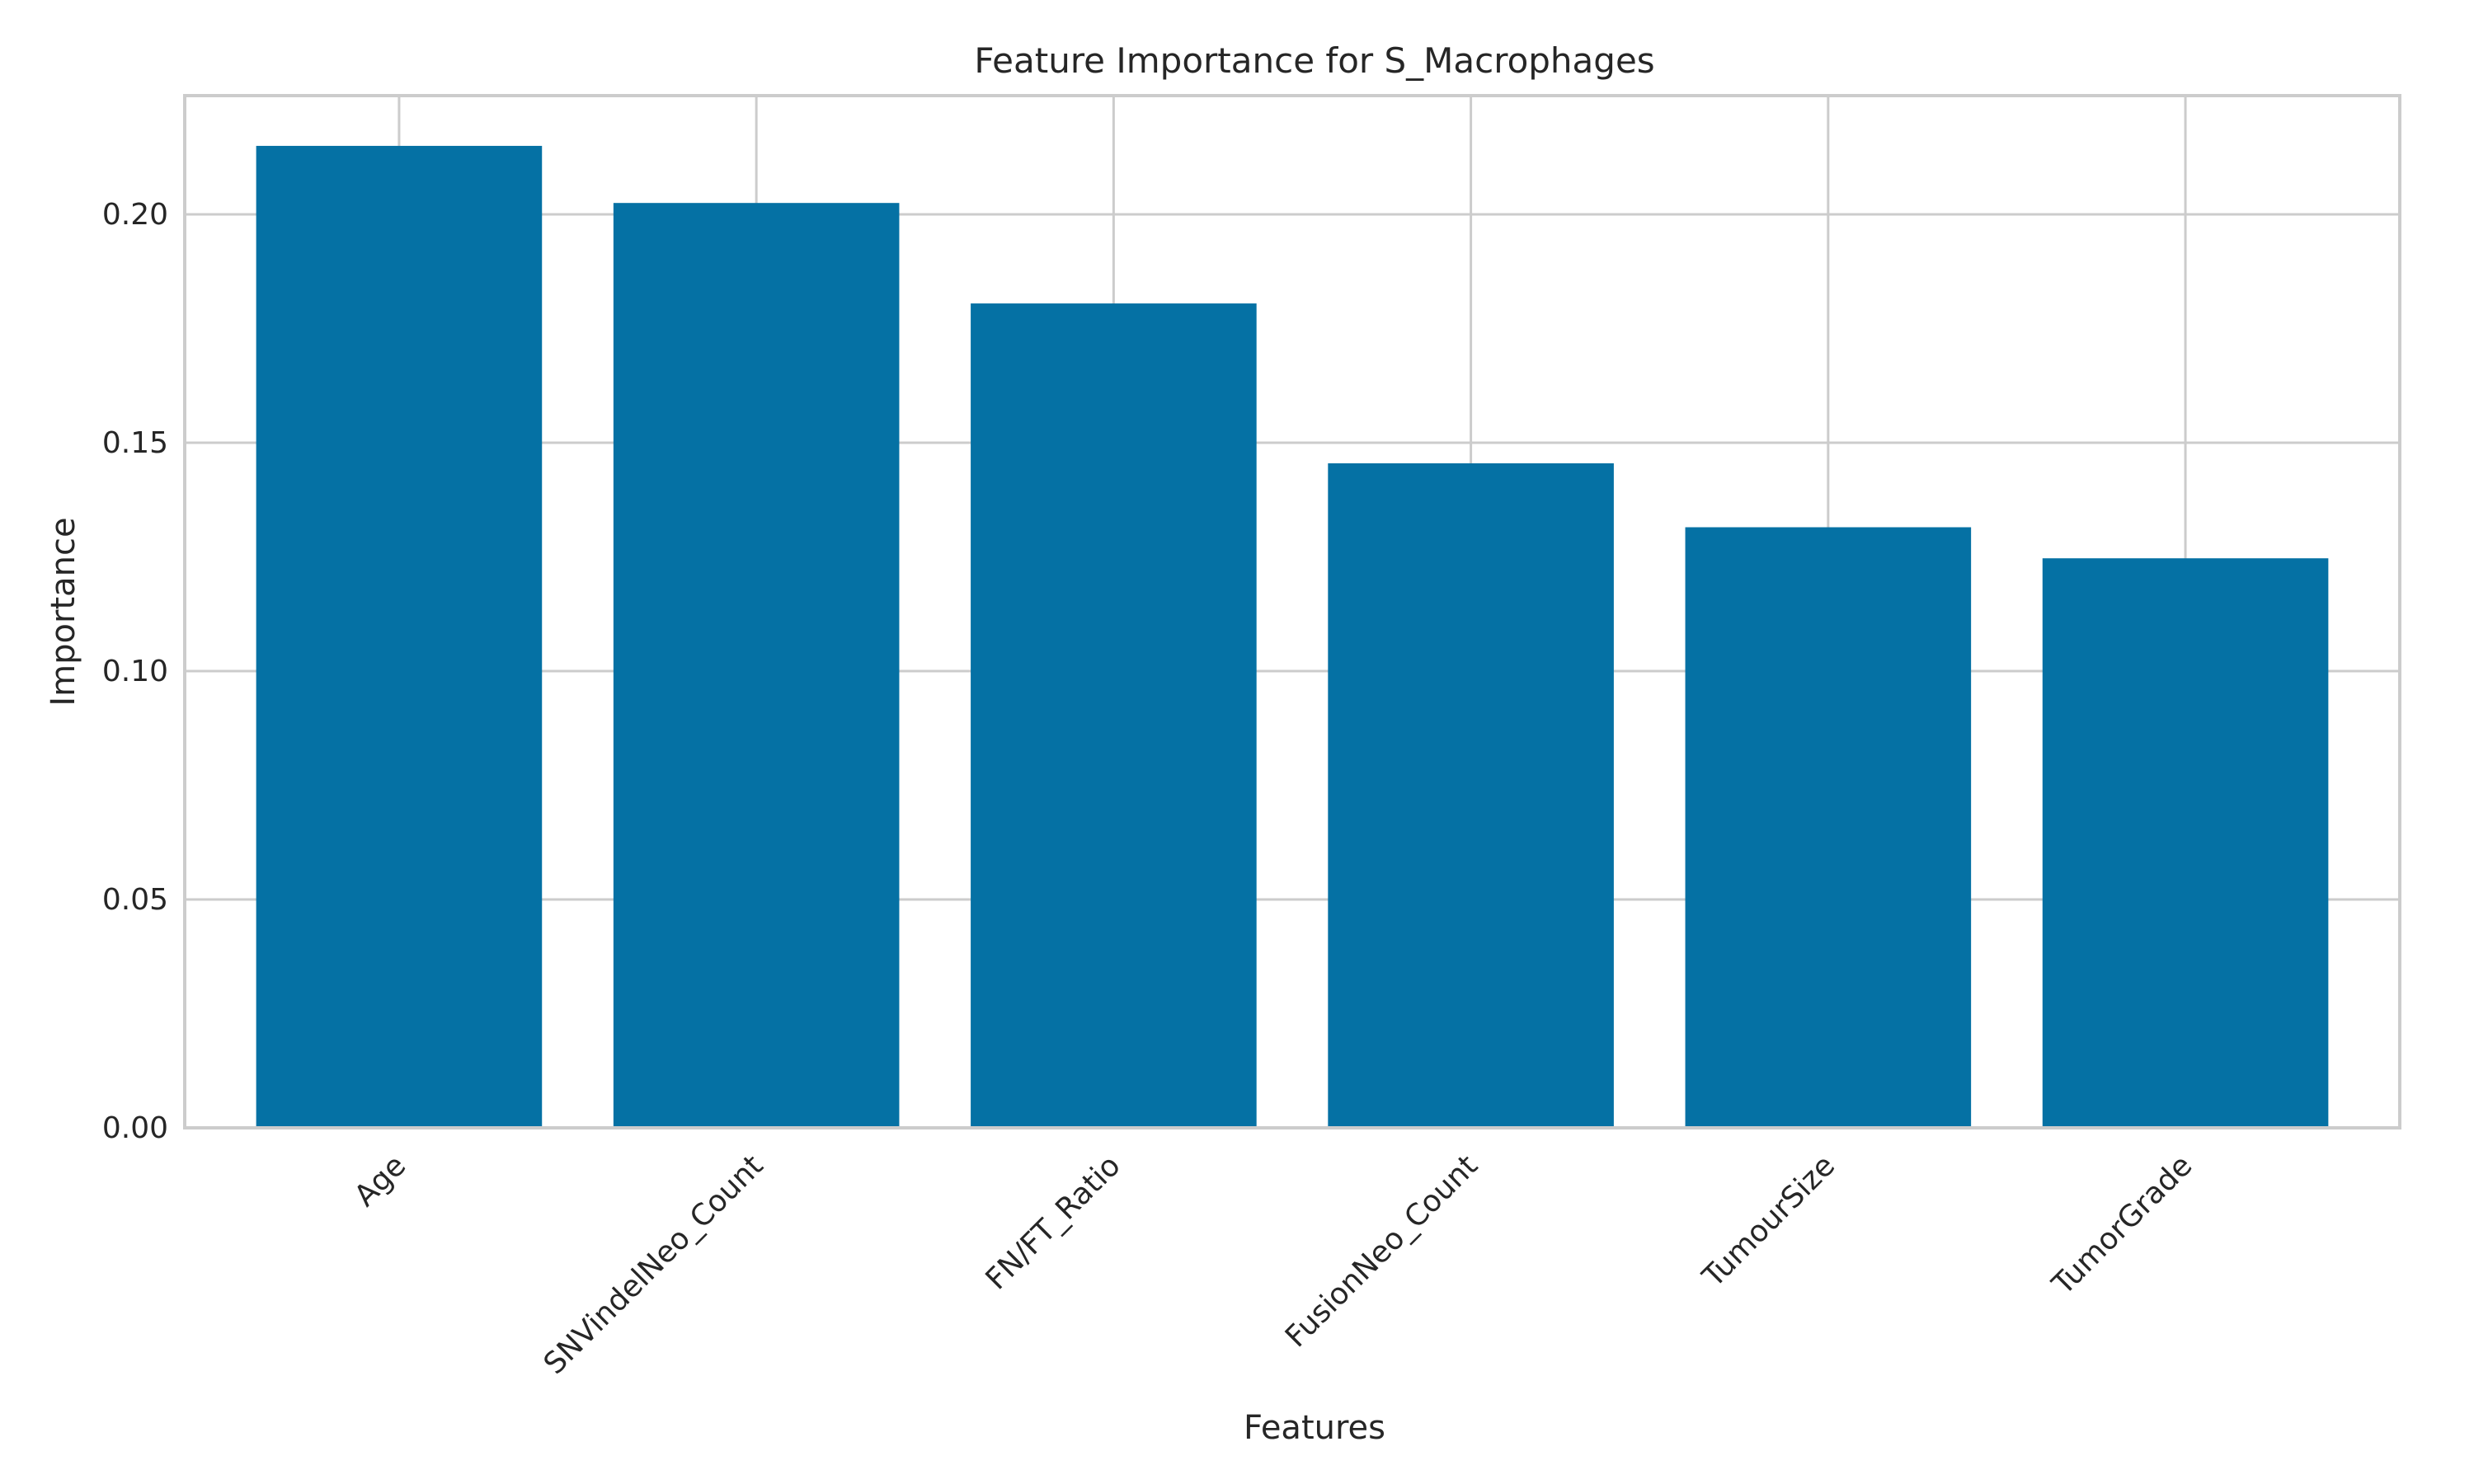  Describe the element at coordinates (135, 443) in the screenshot. I see `y-tick-label: 0.15` at that location.